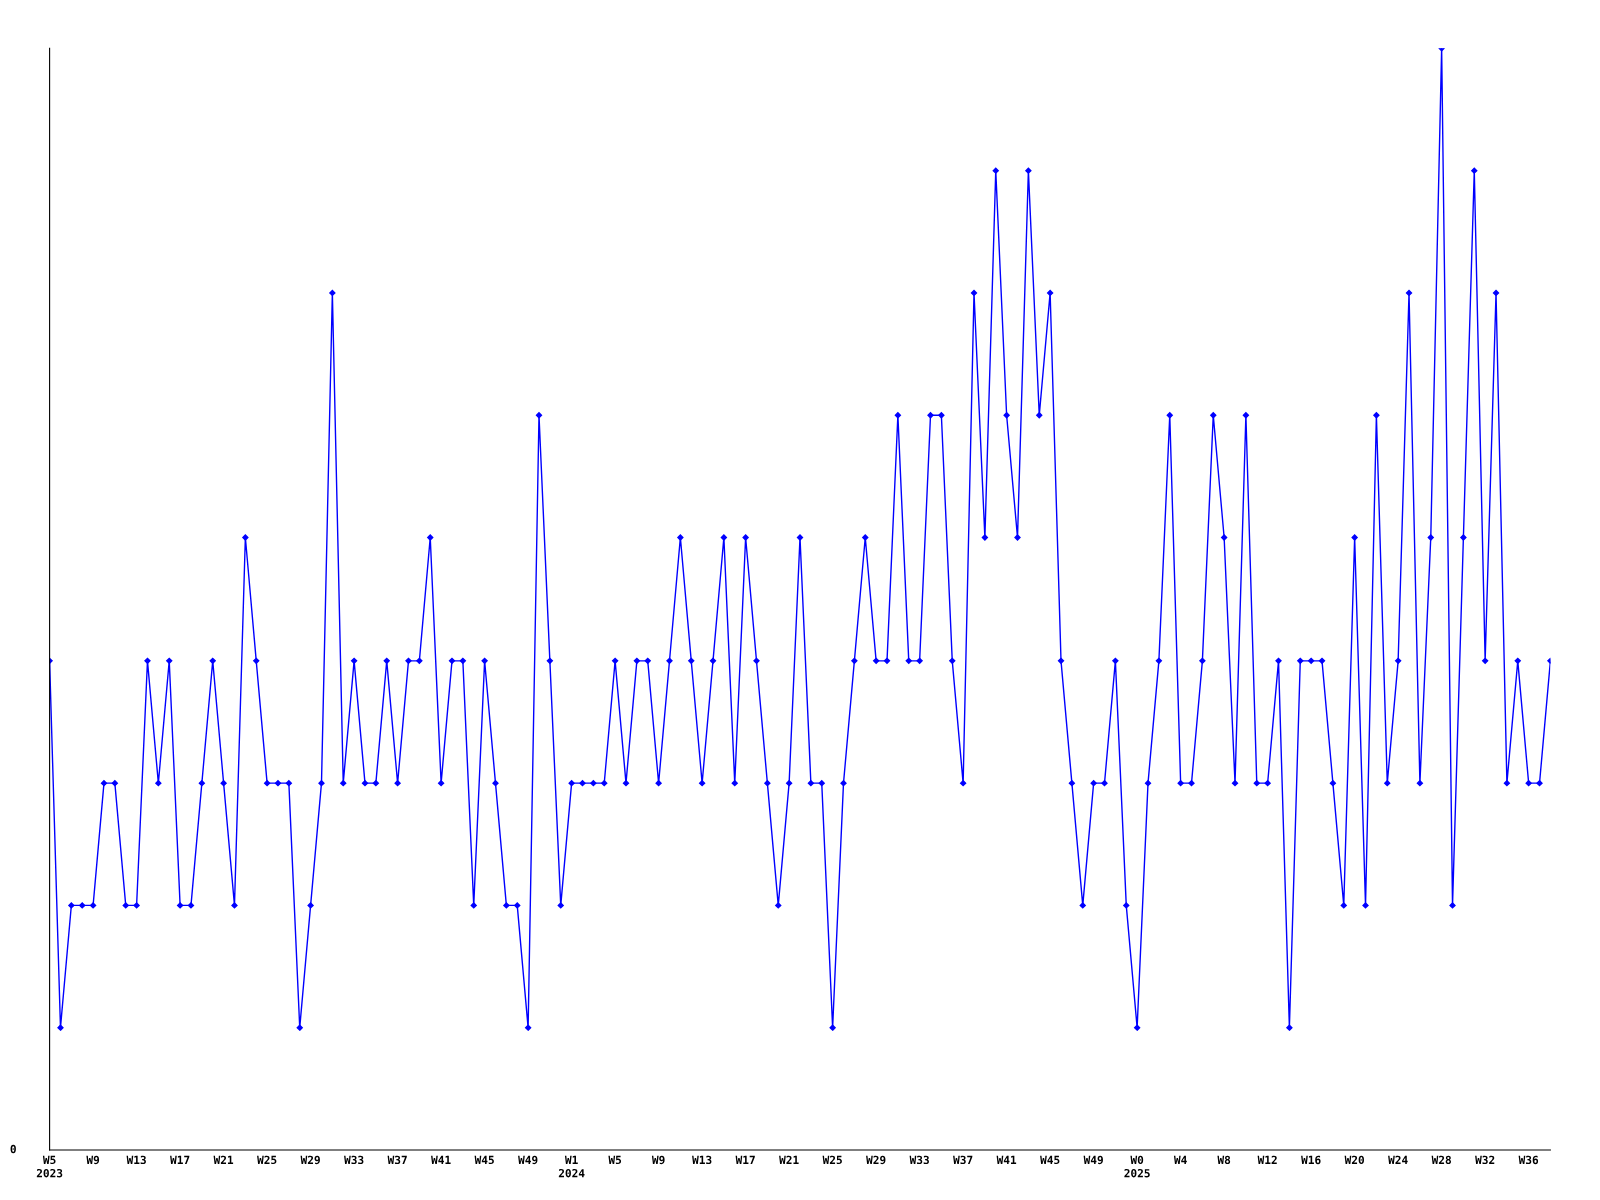 The image size is (1600, 1200). Describe the element at coordinates (1354, 1160) in the screenshot. I see `x-tick-label: W20` at that location.